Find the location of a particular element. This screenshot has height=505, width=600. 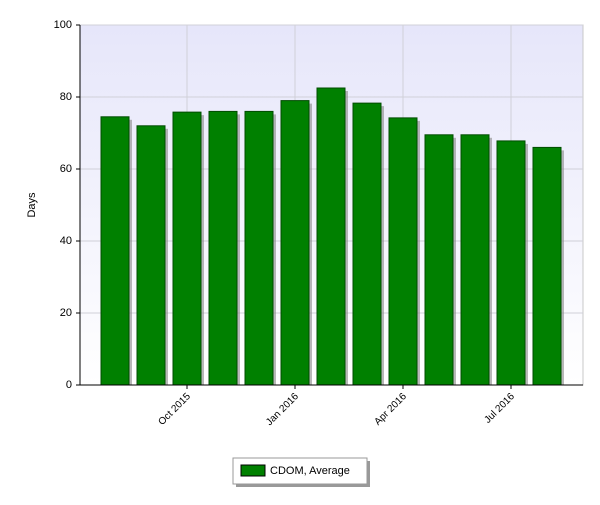

x-tick-label: Apr 2016 is located at coordinates (391, 409).